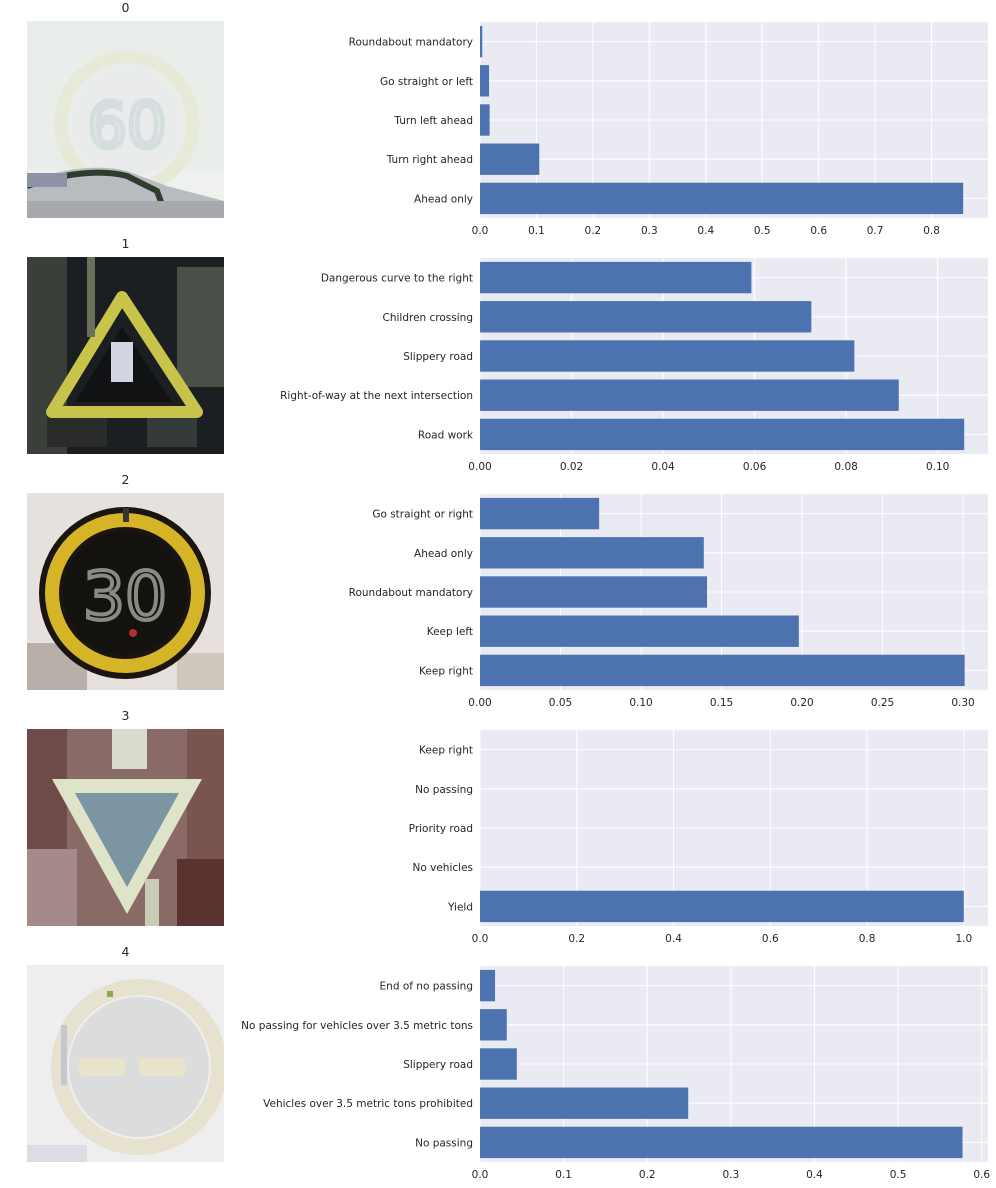 The width and height of the screenshot is (996, 1188). I want to click on thumbnail-title: 3, so click(125, 715).